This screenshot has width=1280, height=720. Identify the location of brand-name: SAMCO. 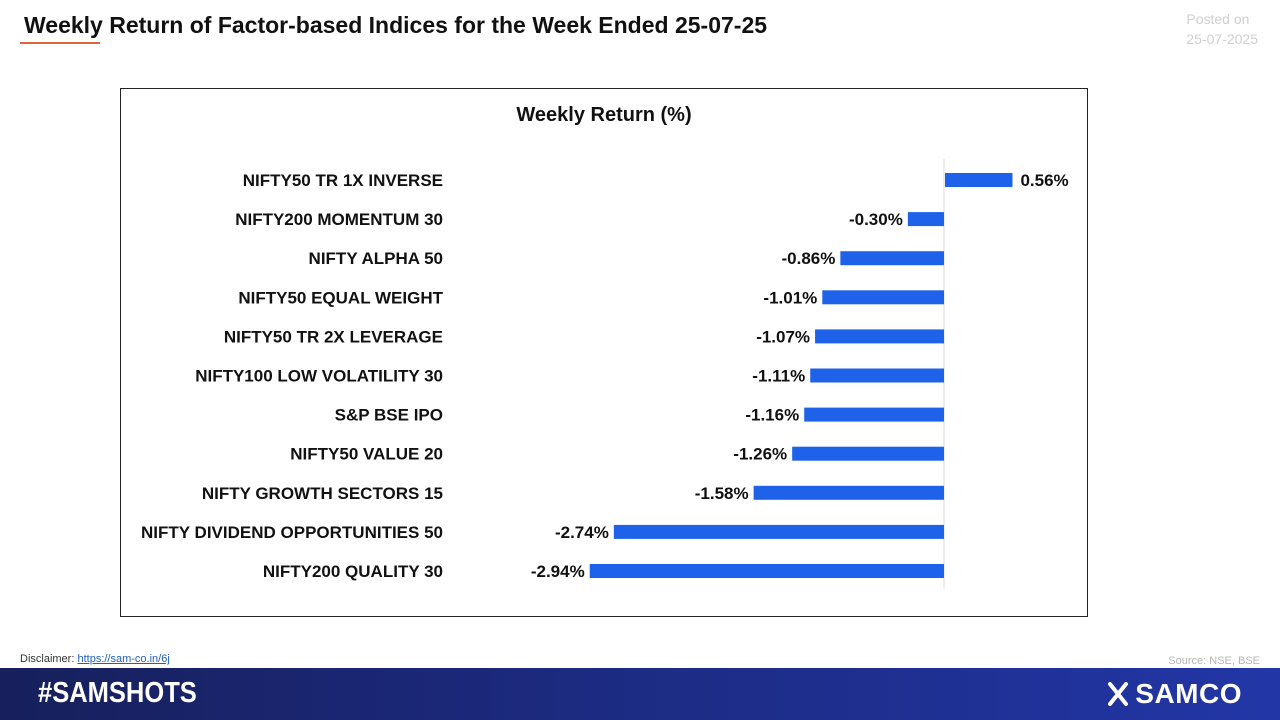
(1188, 693).